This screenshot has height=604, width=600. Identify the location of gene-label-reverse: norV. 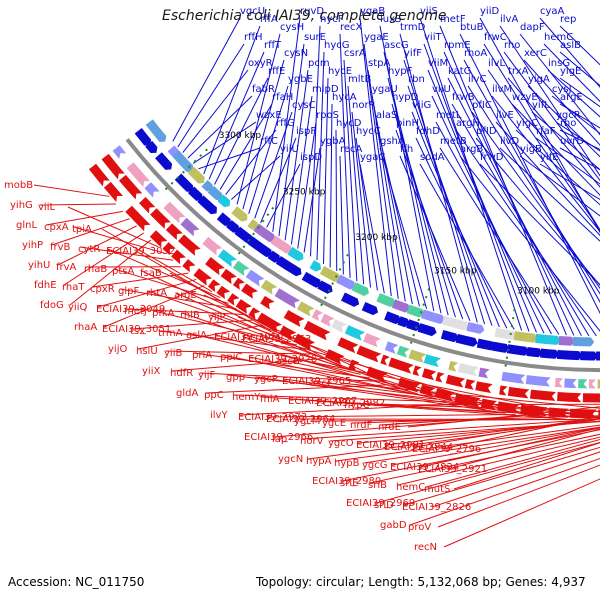
(312, 441).